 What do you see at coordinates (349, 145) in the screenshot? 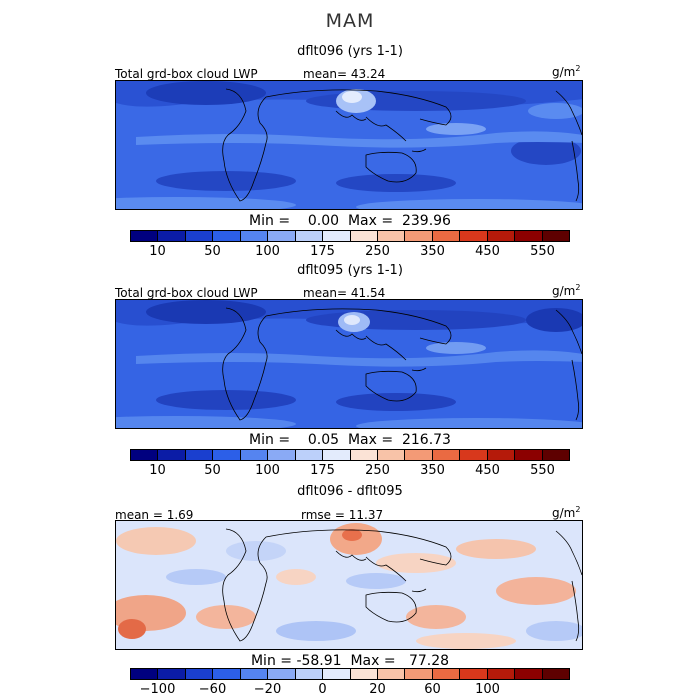
I see `panel-1-map` at bounding box center [349, 145].